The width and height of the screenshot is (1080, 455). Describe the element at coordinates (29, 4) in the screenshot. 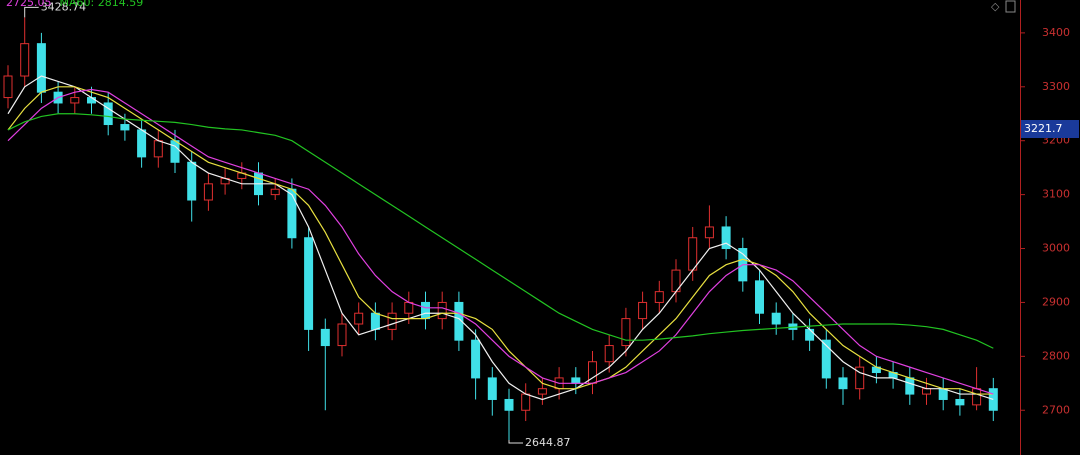

I see `legend-entry: 2725.05` at that location.